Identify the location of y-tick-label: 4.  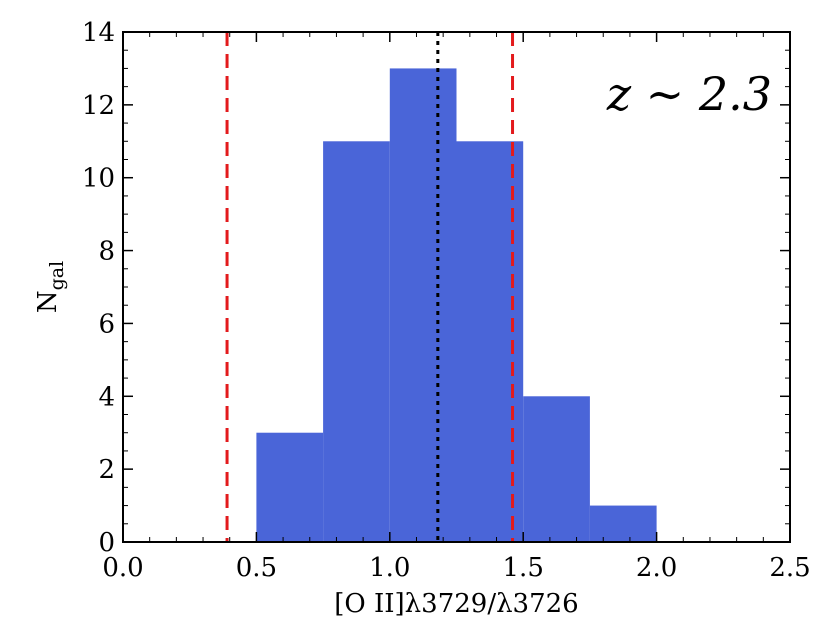
(106, 397).